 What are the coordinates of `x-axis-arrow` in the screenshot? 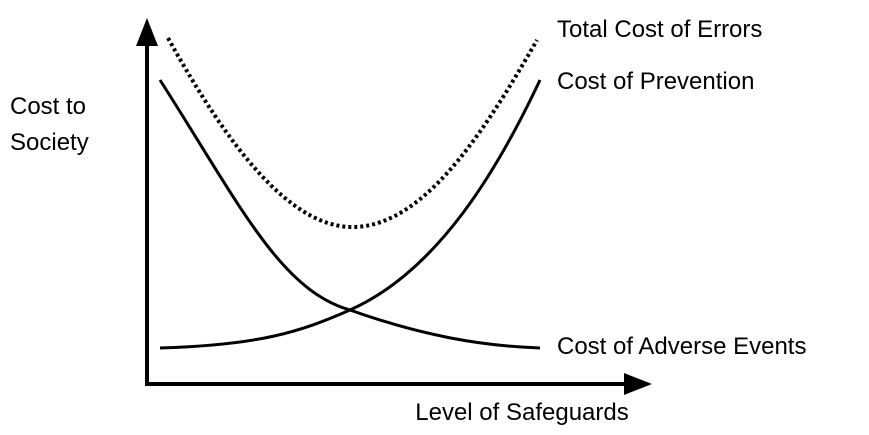 It's located at (638, 384).